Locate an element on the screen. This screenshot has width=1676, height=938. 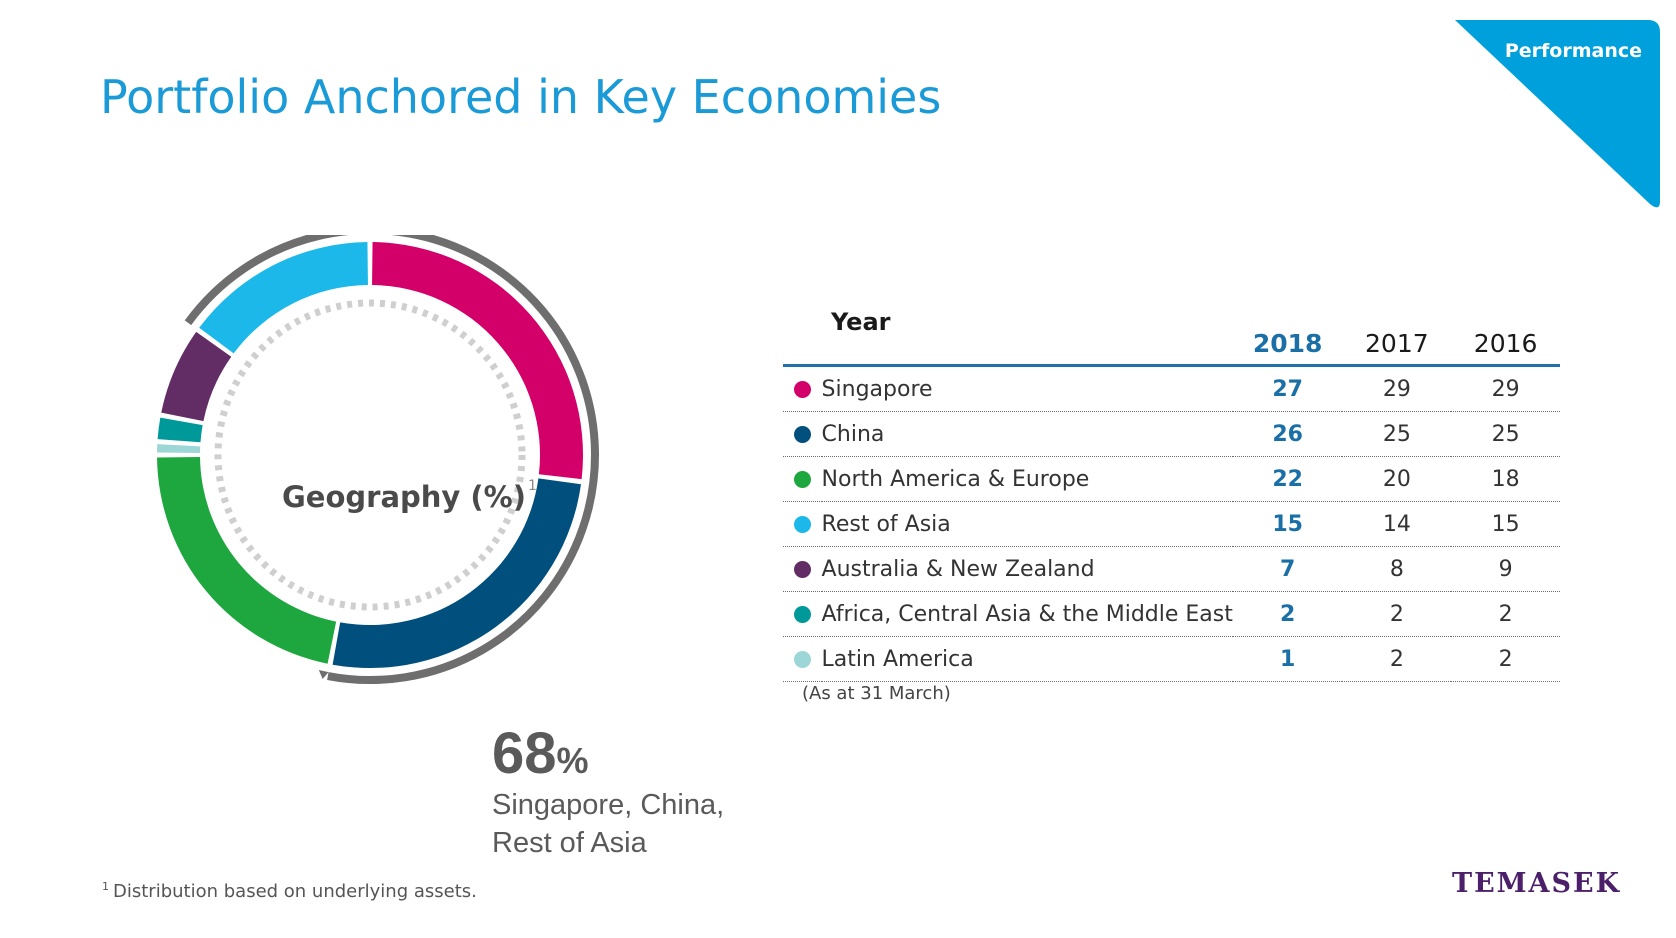
year-2016-header: 2016 is located at coordinates (1505, 333).